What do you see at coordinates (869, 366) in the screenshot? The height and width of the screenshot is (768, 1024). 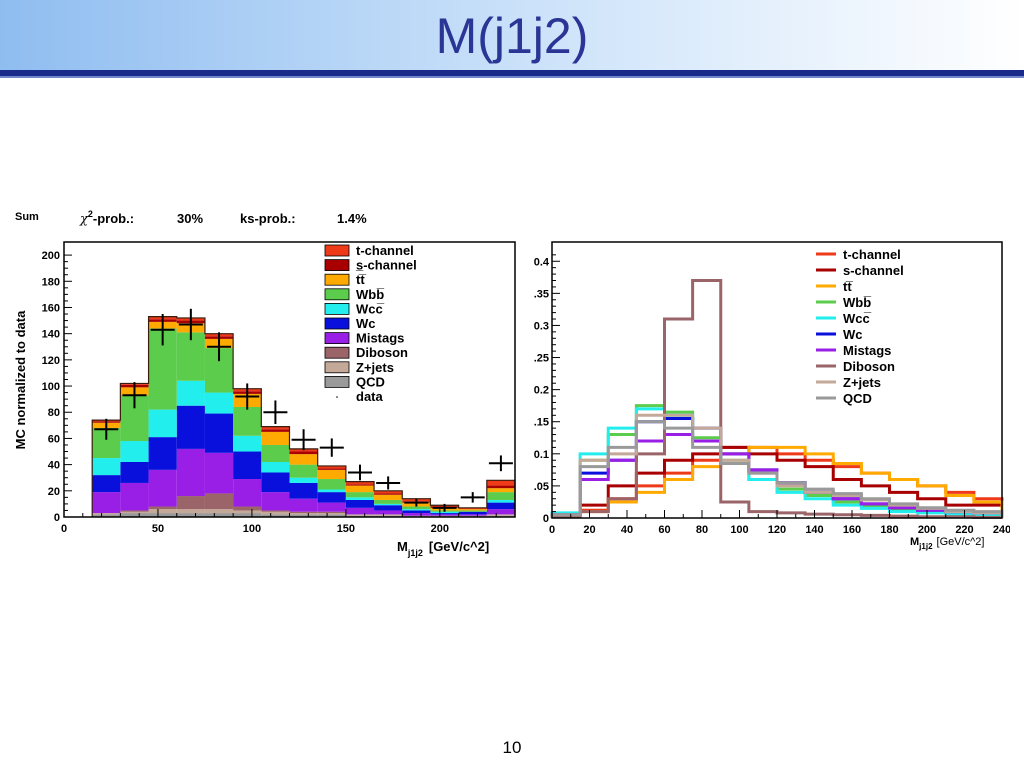 I see `legend-label-diboson: Diboson` at bounding box center [869, 366].